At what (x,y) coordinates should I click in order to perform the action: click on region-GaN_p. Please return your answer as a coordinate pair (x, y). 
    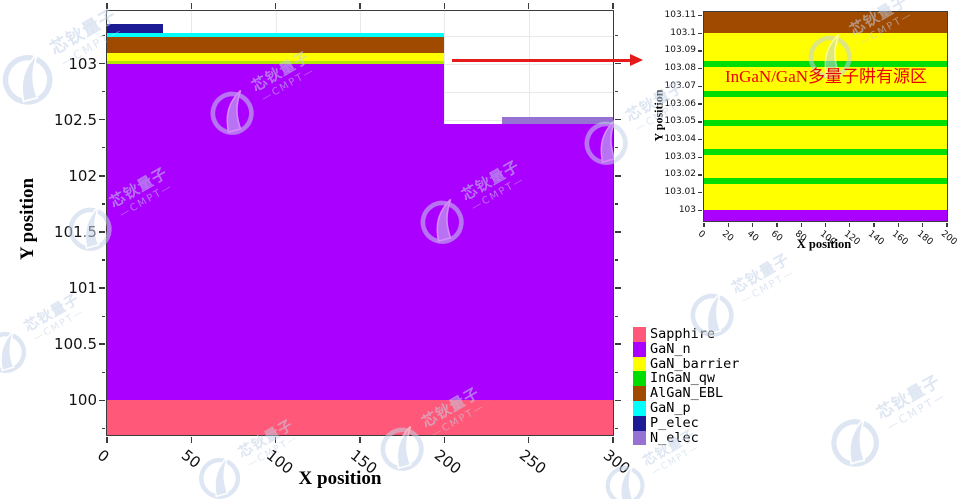
    Looking at the image, I should click on (276, 35).